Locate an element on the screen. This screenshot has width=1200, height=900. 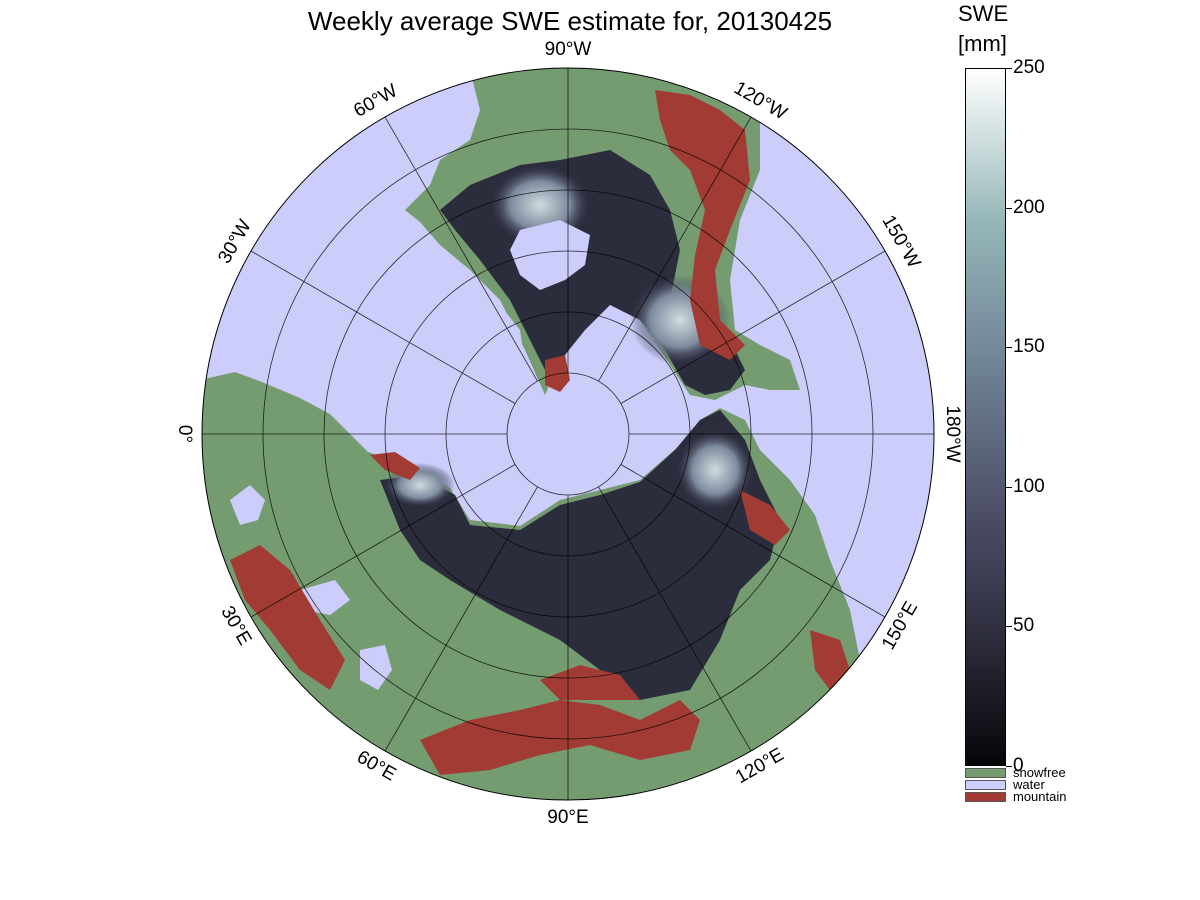
longitude-label-90e: 90°E is located at coordinates (567, 817).